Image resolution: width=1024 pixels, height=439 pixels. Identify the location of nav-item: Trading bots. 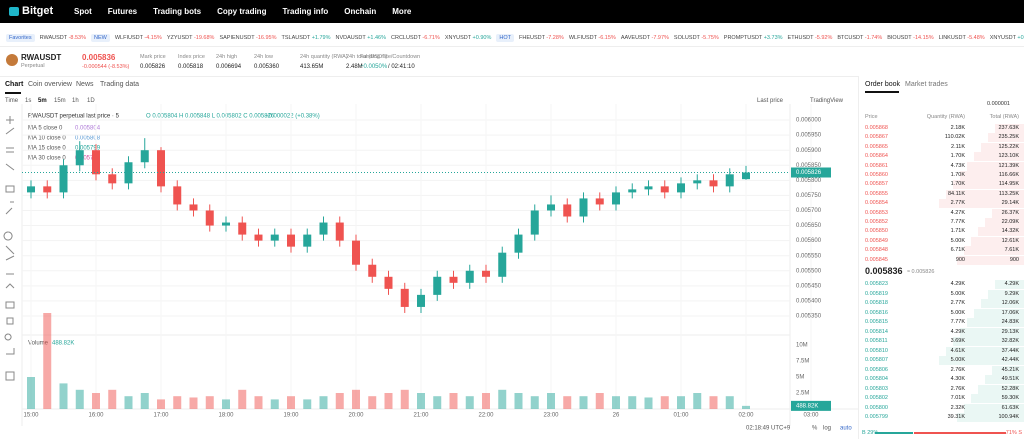
(177, 11).